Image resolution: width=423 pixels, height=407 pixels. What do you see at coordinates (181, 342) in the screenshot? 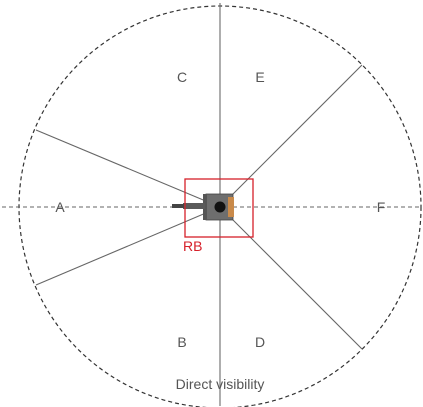
I see `zone-label-b: B` at bounding box center [181, 342].